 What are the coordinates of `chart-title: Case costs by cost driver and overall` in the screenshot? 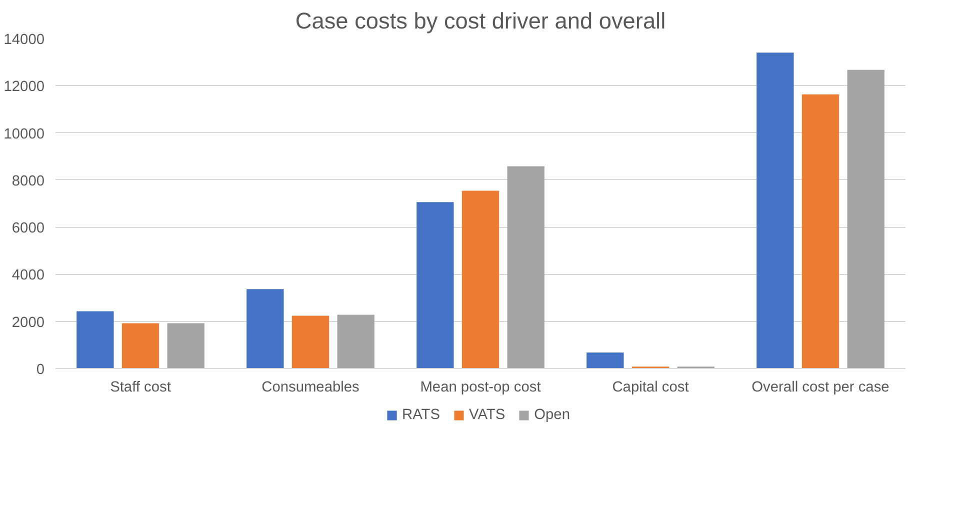 It's located at (480, 21).